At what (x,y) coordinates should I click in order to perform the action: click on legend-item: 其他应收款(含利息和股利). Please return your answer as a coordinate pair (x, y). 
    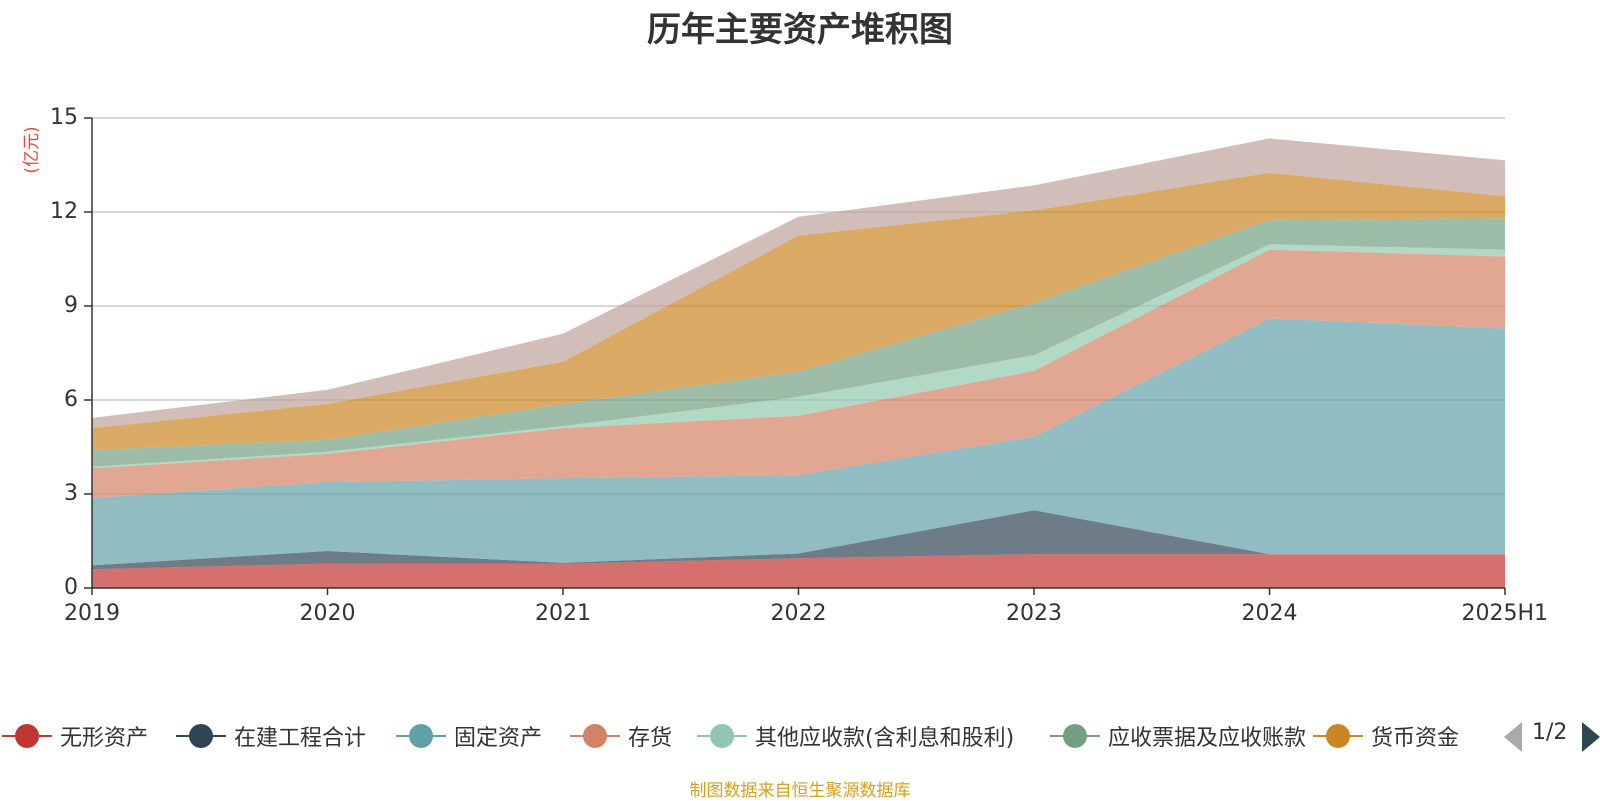
    Looking at the image, I should click on (855, 736).